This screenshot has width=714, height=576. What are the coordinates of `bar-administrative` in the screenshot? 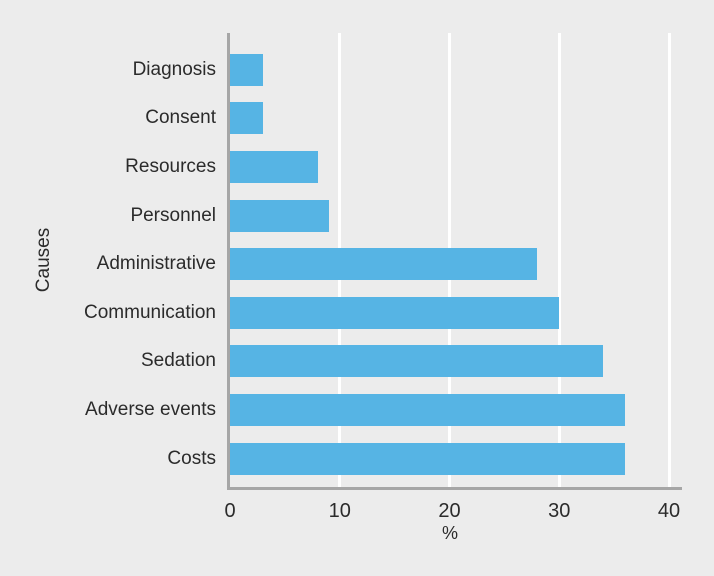 It's located at (384, 264).